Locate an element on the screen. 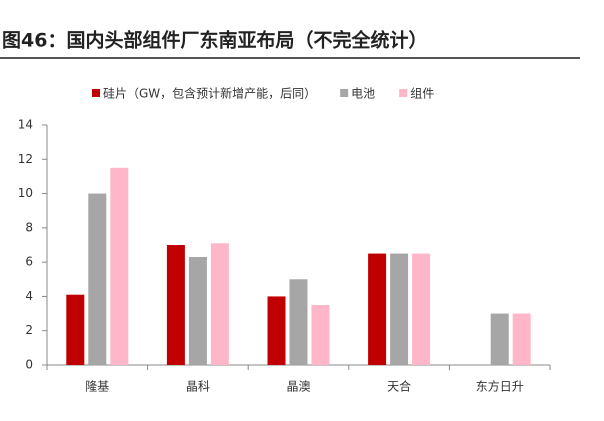 The image size is (604, 421). y-tick-label: 10 is located at coordinates (25, 193).